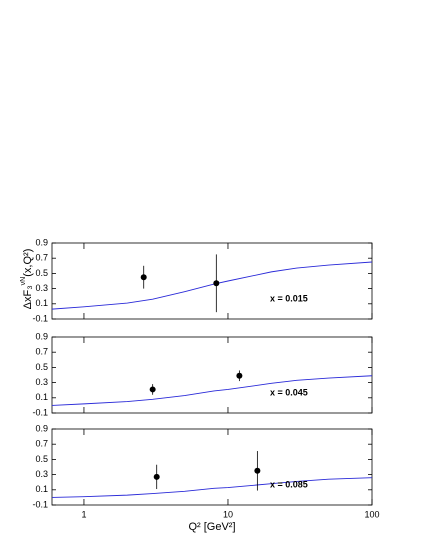 This screenshot has width=425, height=550. Describe the element at coordinates (23, 281) in the screenshot. I see `y-axis-label-part: νN` at that location.